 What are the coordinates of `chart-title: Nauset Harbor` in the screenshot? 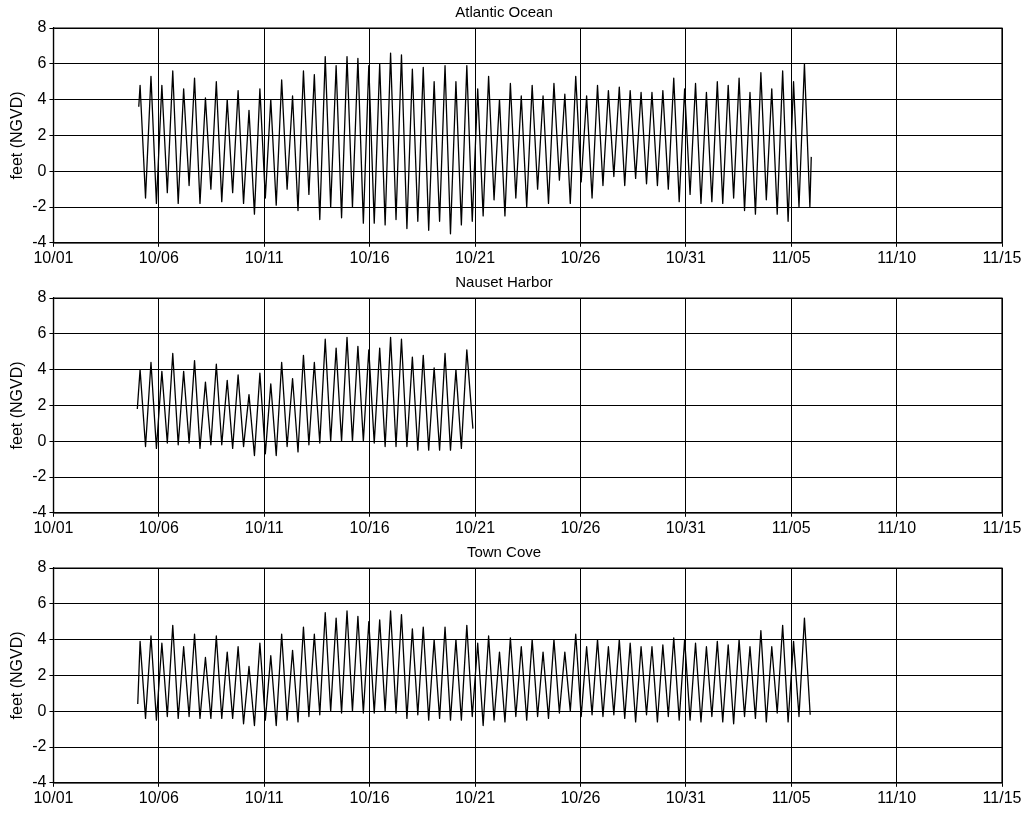 It's located at (504, 282).